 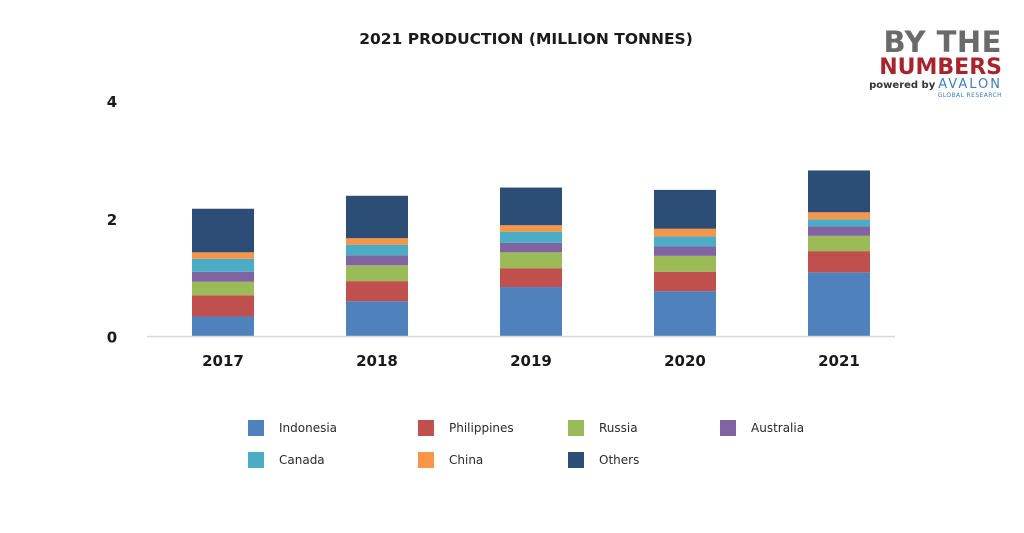 I want to click on bar-stack-2019, so click(x=531, y=262).